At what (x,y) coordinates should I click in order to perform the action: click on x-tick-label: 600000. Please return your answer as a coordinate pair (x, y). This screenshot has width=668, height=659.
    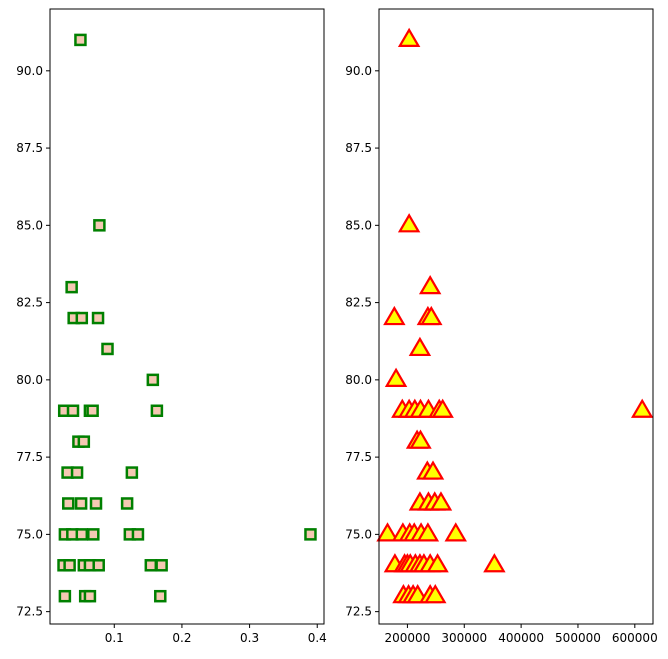
    Looking at the image, I should click on (635, 638).